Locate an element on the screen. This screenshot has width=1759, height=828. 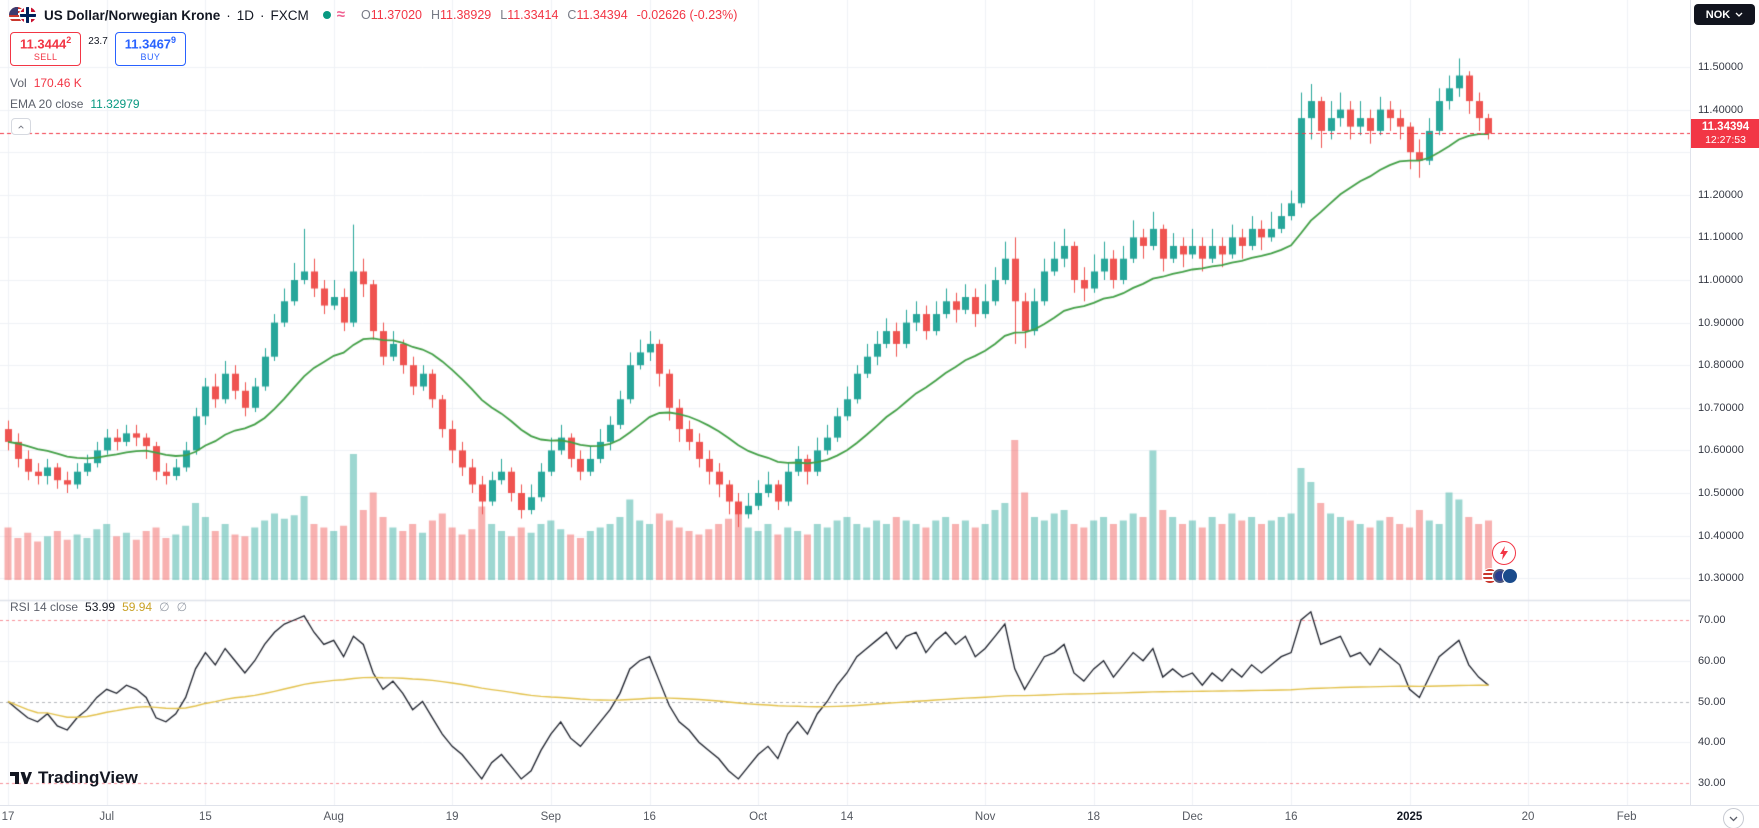
price-tick-label: 11.10000 is located at coordinates (1721, 237).